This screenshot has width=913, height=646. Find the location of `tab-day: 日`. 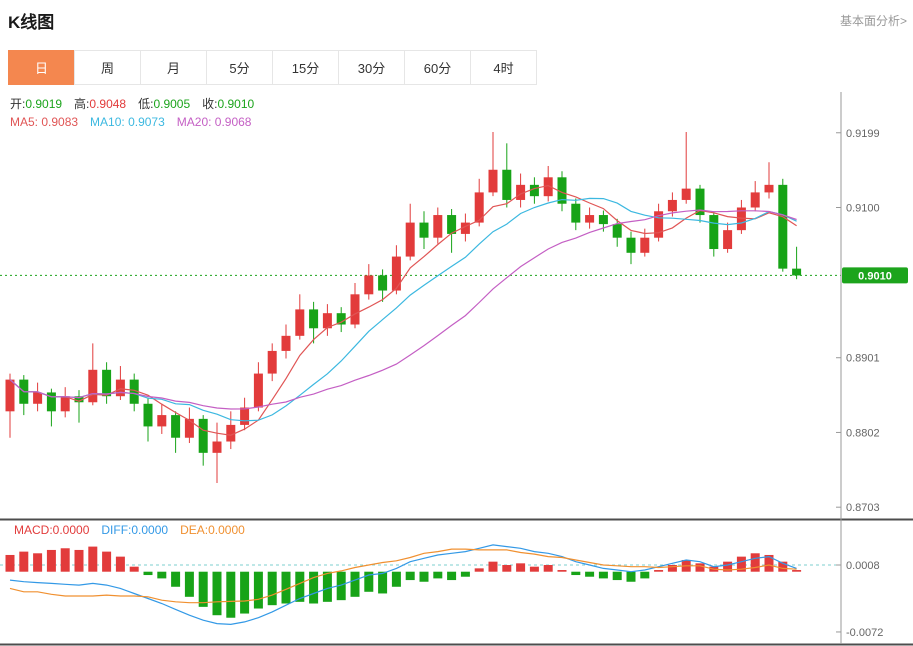

tab-day: 日 is located at coordinates (41, 67).